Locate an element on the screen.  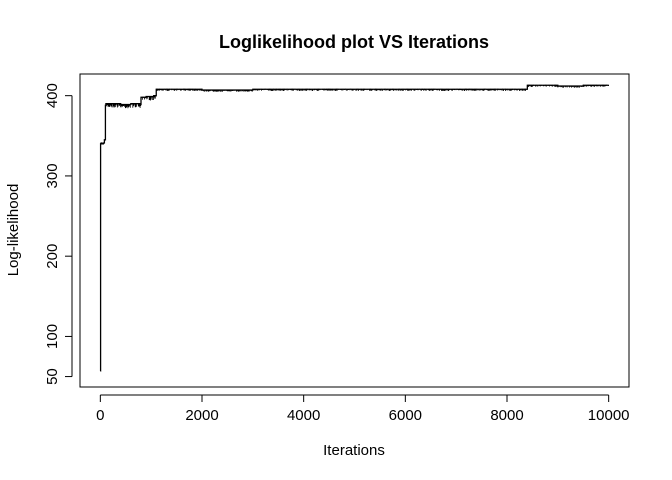
series-noise is located at coordinates (357, 96).